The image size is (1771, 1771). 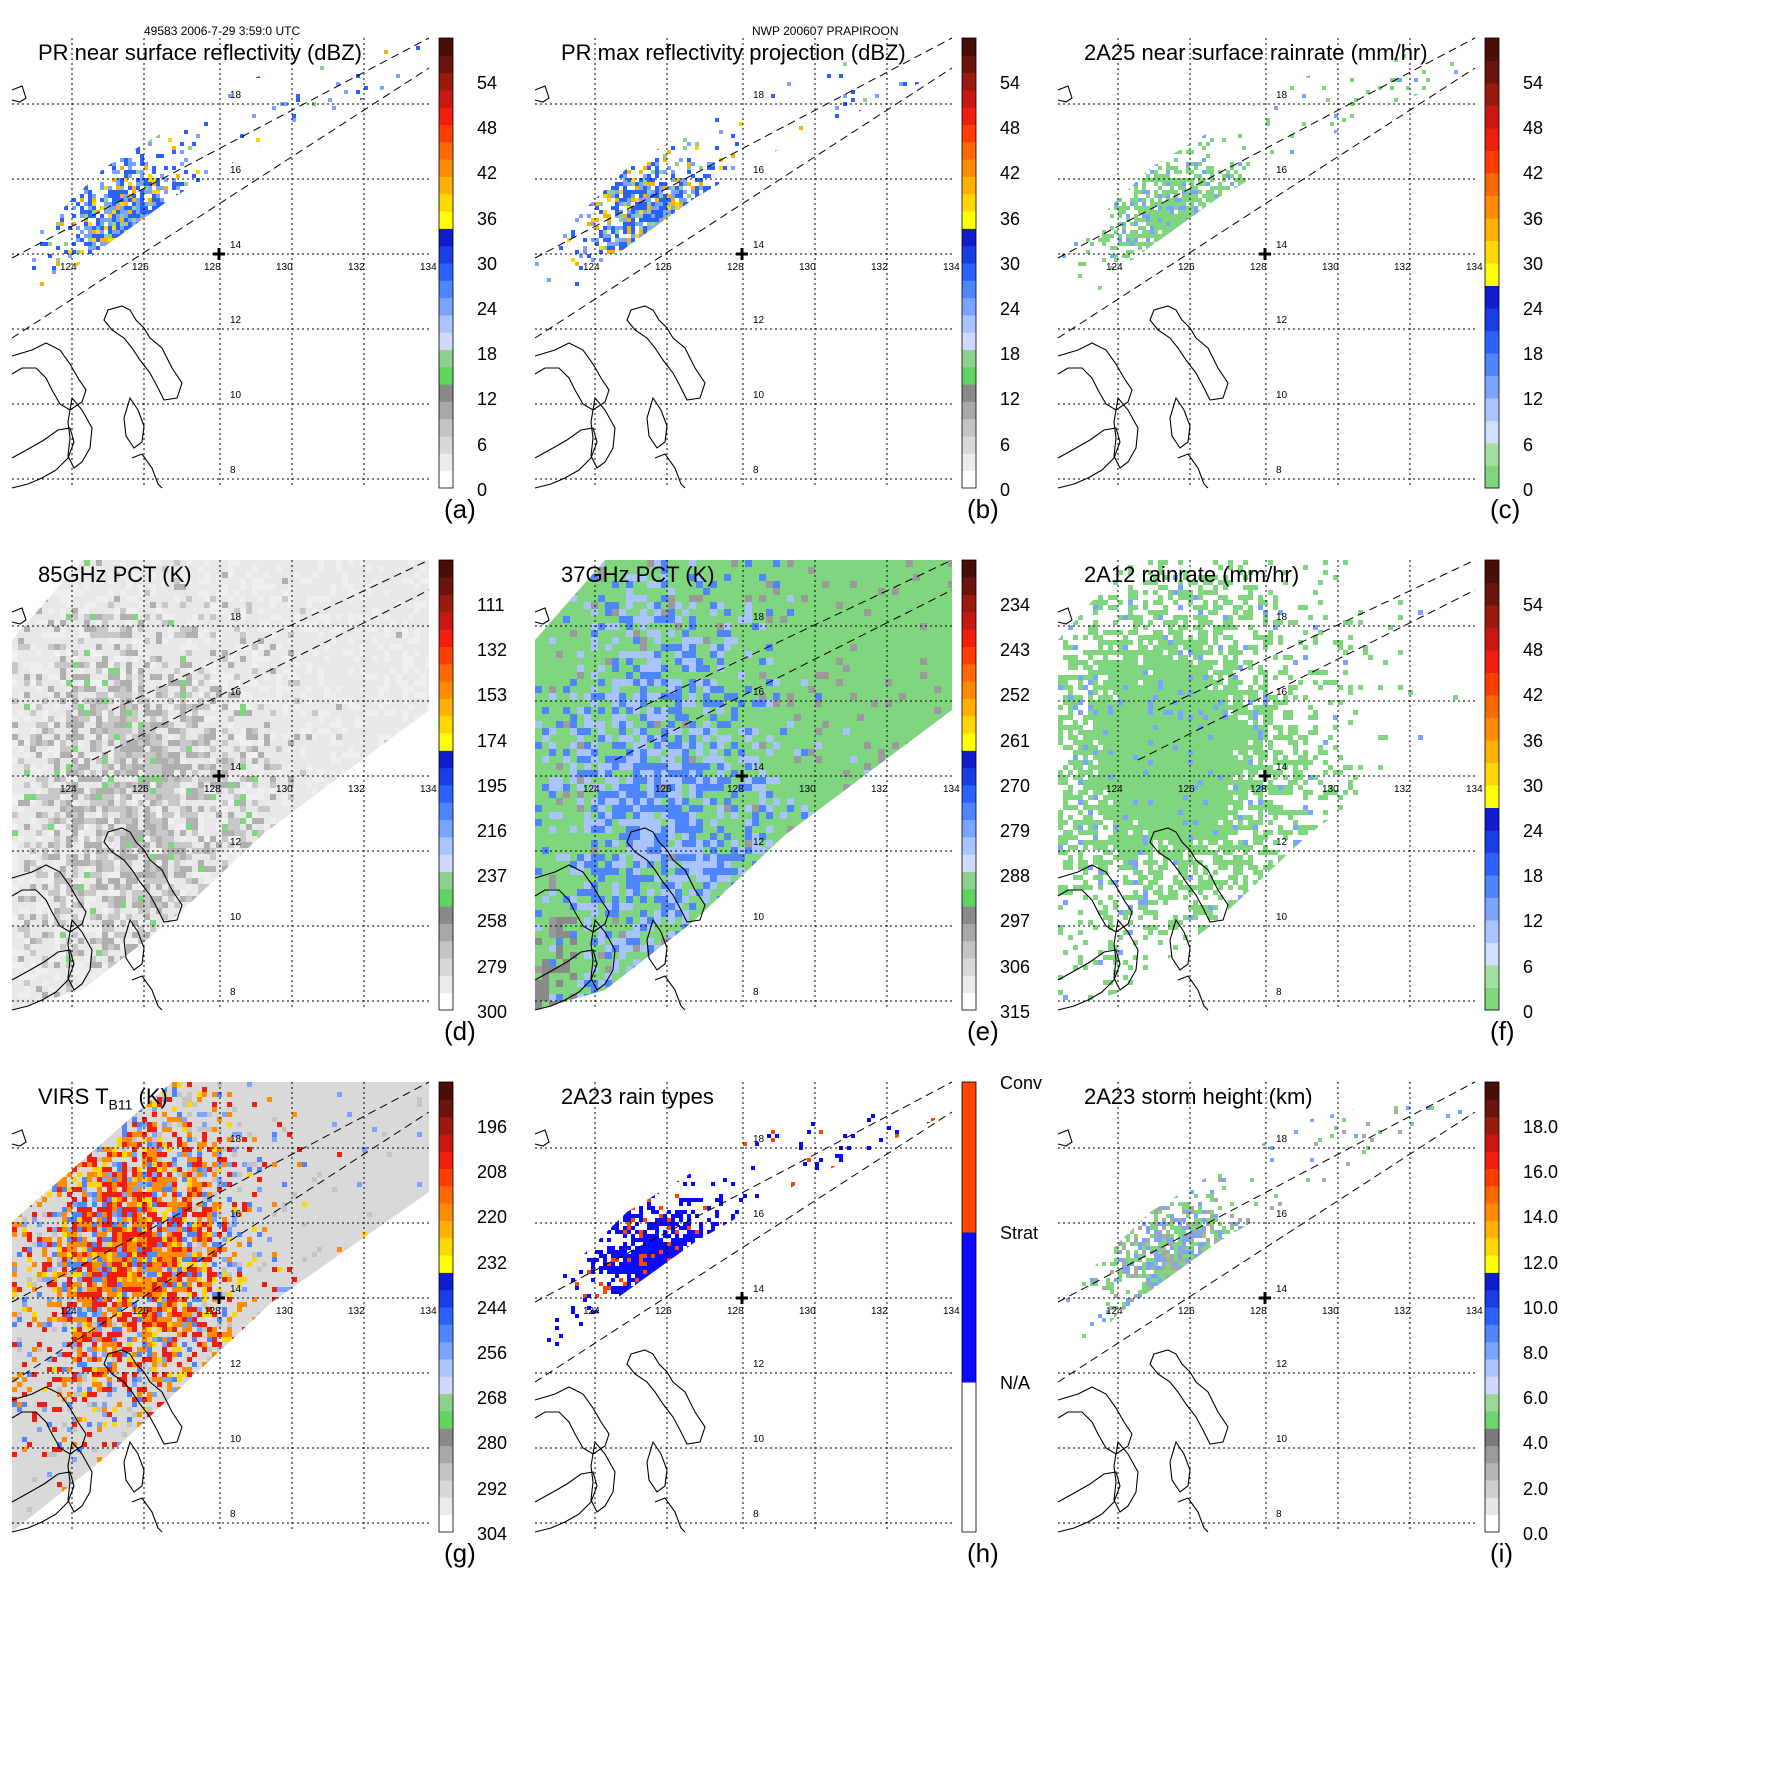 I want to click on colorbar-tick-label: 0, so click(x=1005, y=489).